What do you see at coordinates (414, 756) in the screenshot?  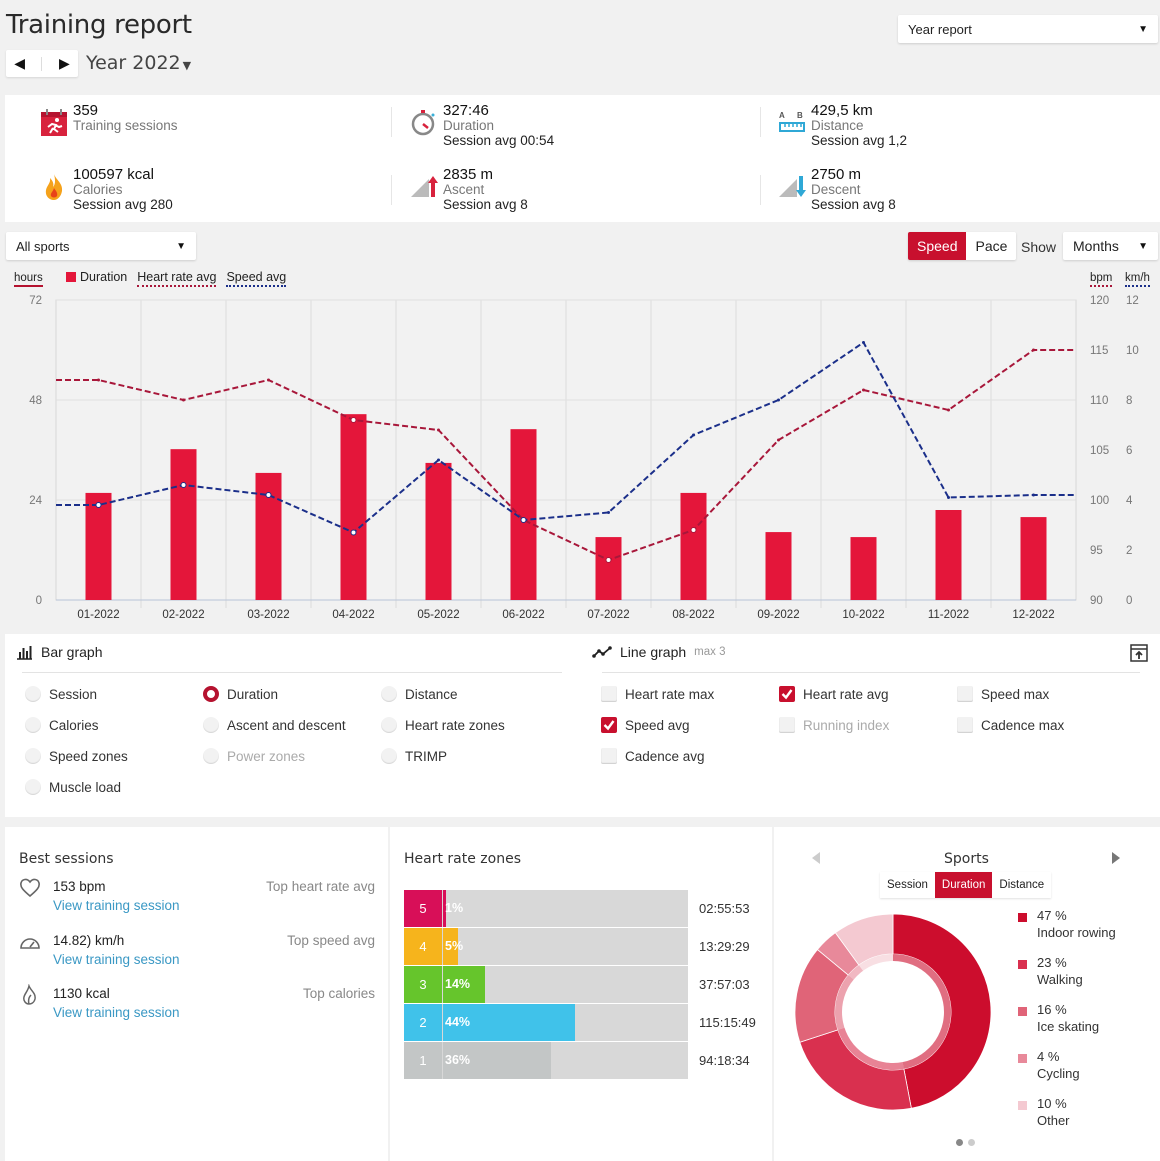 I see `bar-option-trimp: TRIMP` at bounding box center [414, 756].